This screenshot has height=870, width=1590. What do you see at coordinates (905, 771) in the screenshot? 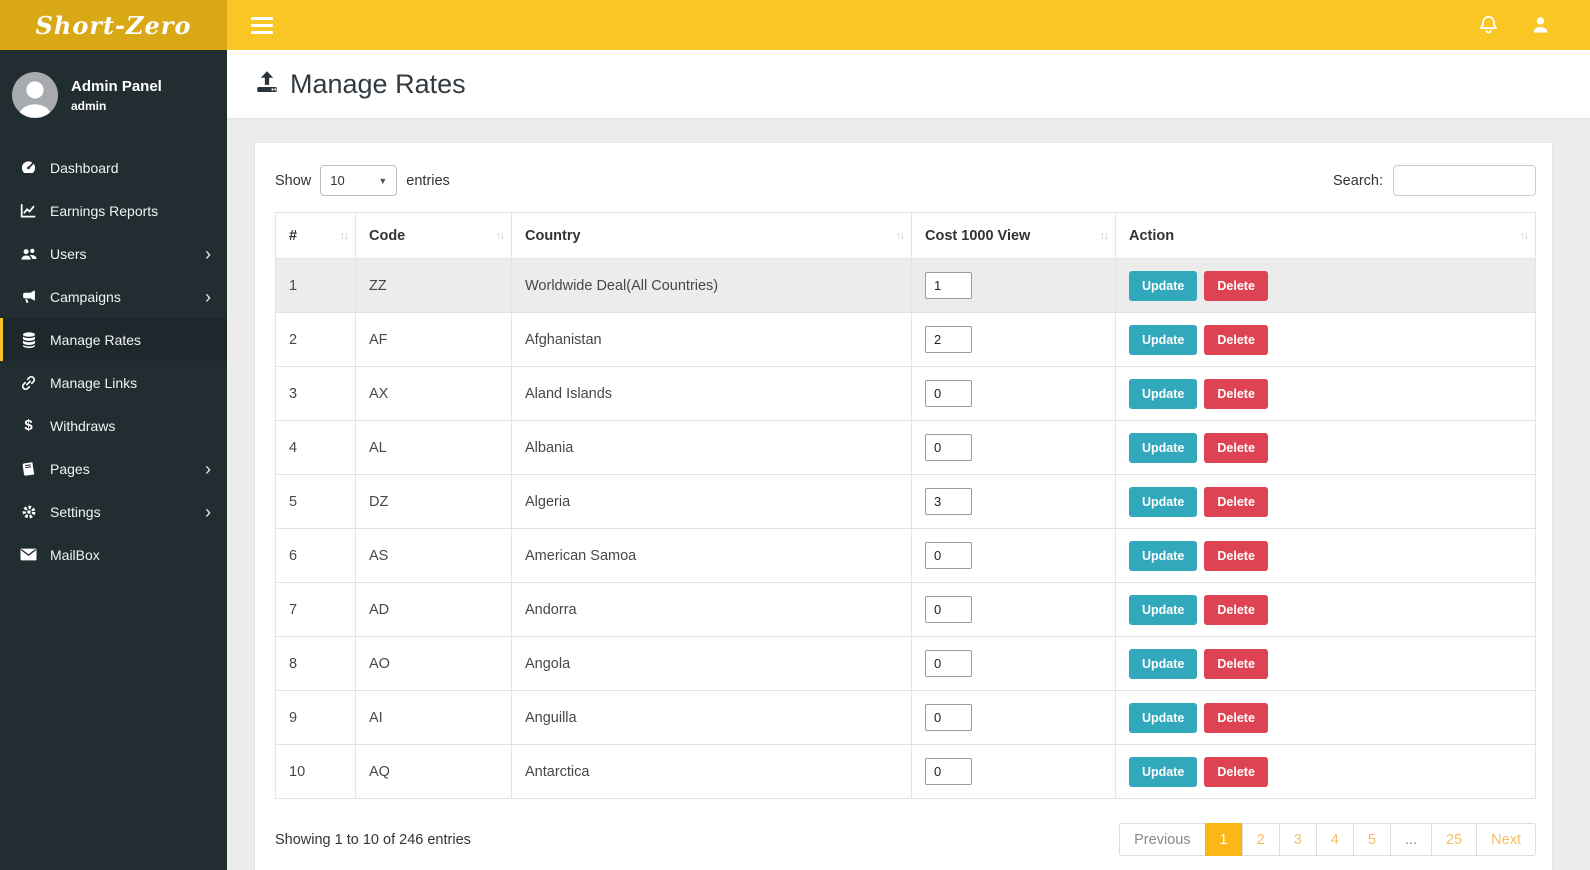
I see `table-row: 10 AQ Antarctica Update Delete` at bounding box center [905, 771].